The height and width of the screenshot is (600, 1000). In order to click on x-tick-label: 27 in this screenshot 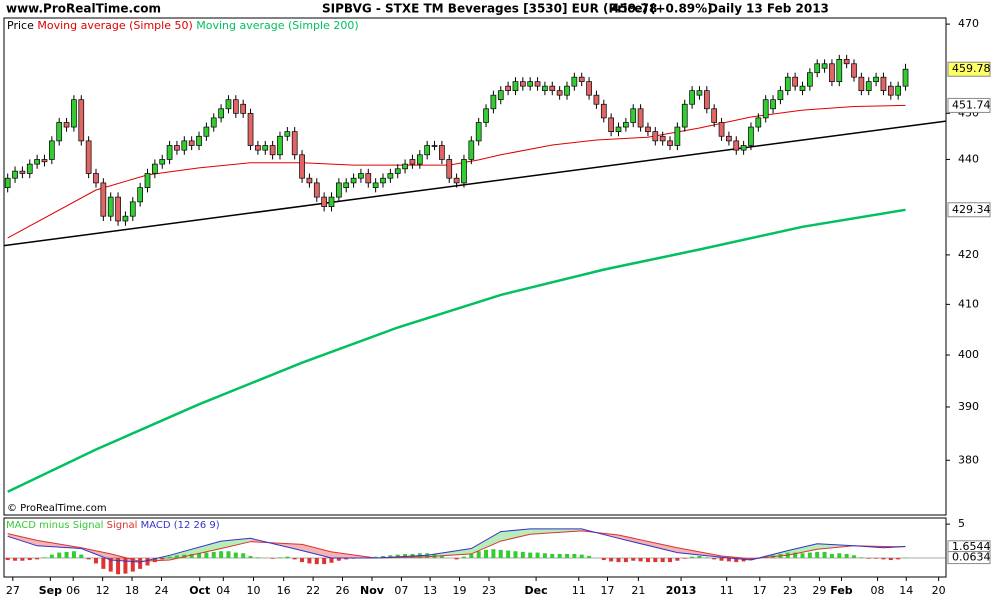, I will do `click(13, 590)`.